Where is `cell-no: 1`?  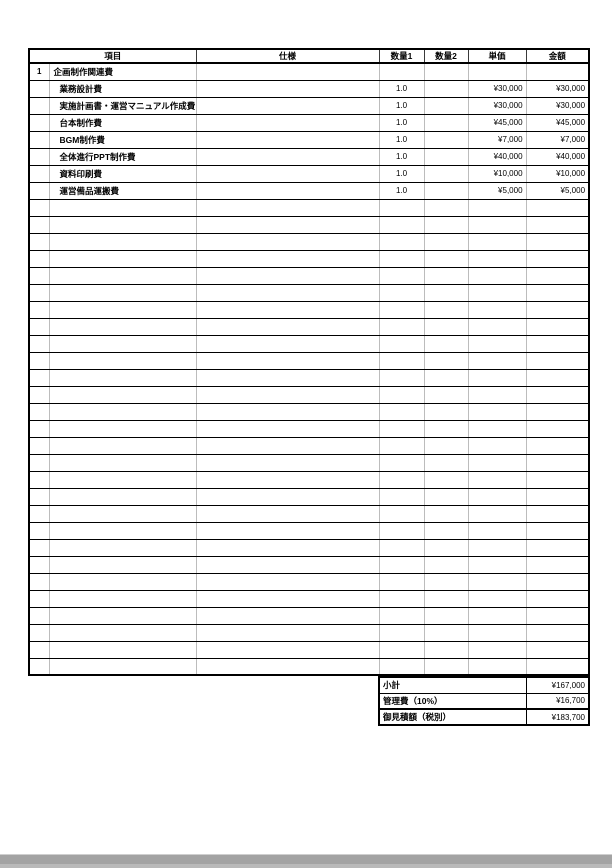
cell-no: 1 is located at coordinates (39, 71).